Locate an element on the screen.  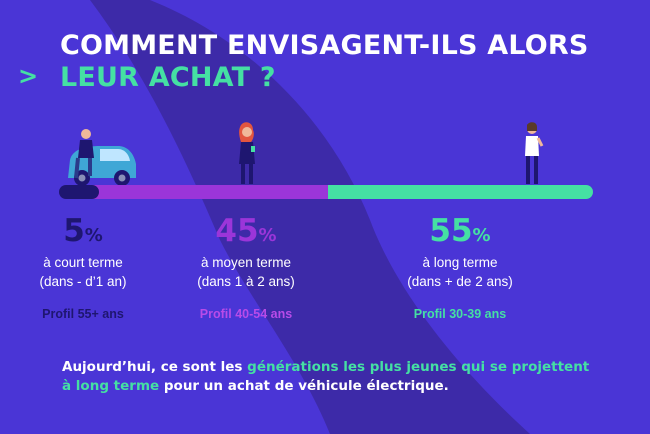
stat-number: 55 is located at coordinates (451, 231).